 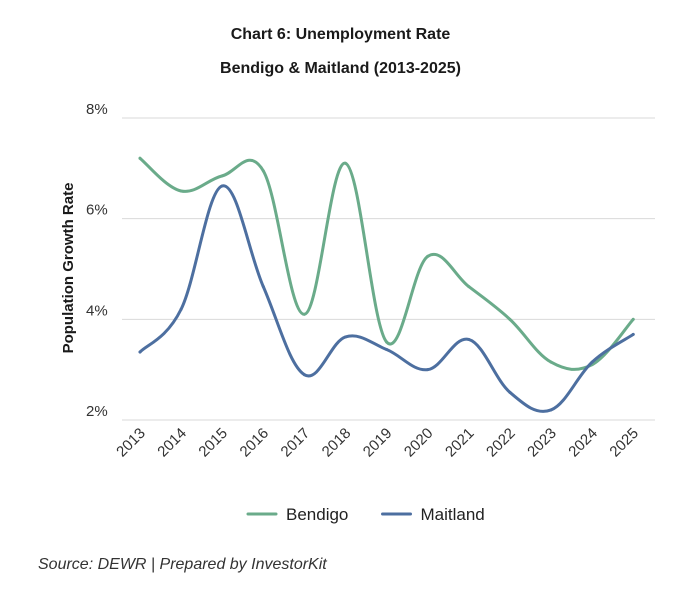 I want to click on x-tick-label: 2017, so click(x=296, y=443).